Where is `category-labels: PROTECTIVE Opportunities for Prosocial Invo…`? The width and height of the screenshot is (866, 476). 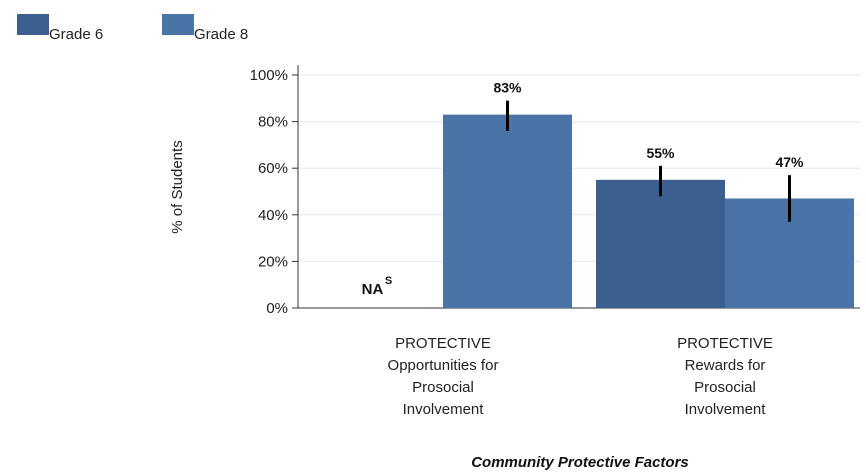 category-labels: PROTECTIVE Opportunities for Prosocial Invo… is located at coordinates (580, 376).